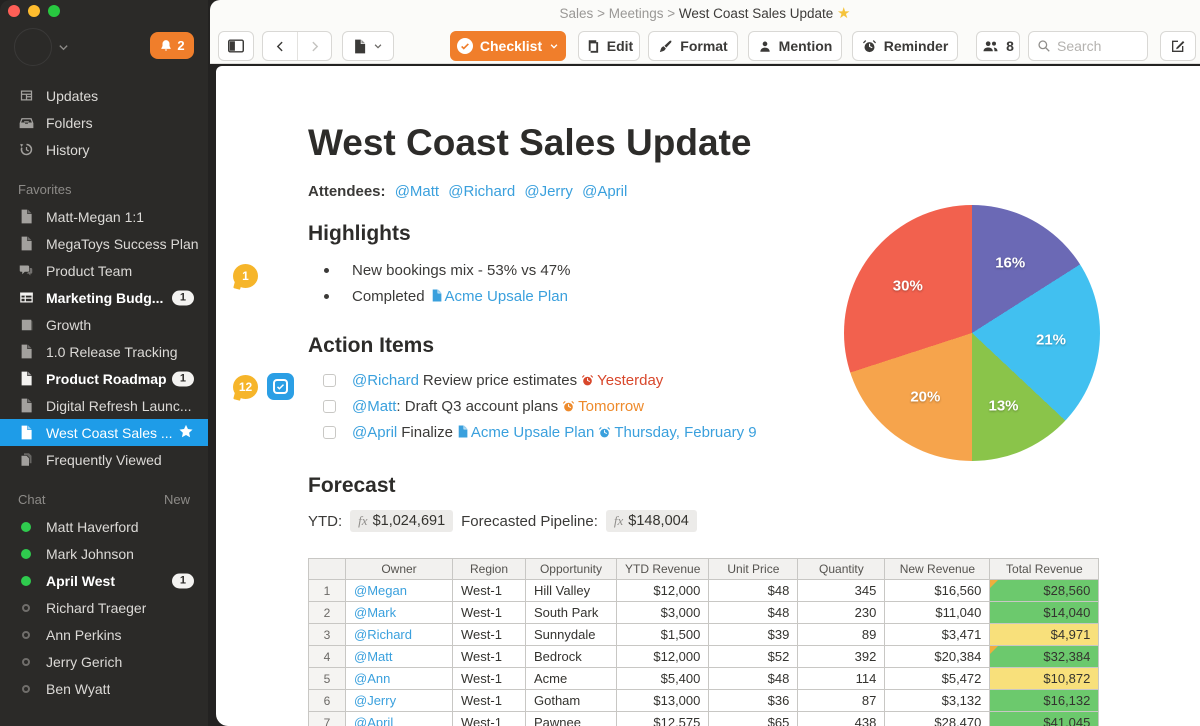  Describe the element at coordinates (245, 276) in the screenshot. I see `comment-count-badge: 1` at that location.